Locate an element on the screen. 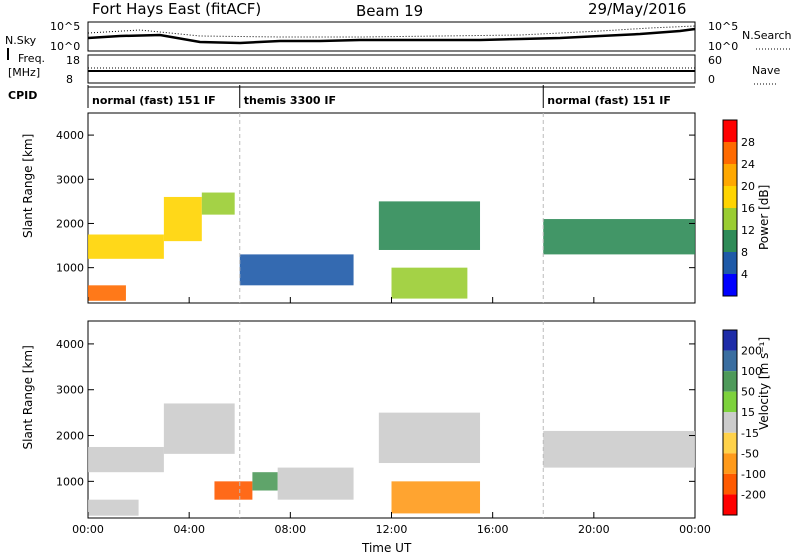 The height and width of the screenshot is (554, 800). power-colorbar: 28 24 20 16 12 8 4 is located at coordinates (738, 208).